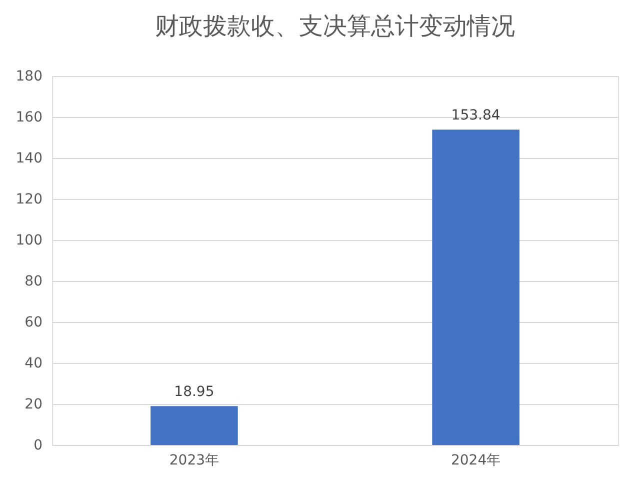  Describe the element at coordinates (33, 282) in the screenshot. I see `y-tick-label: 80` at that location.